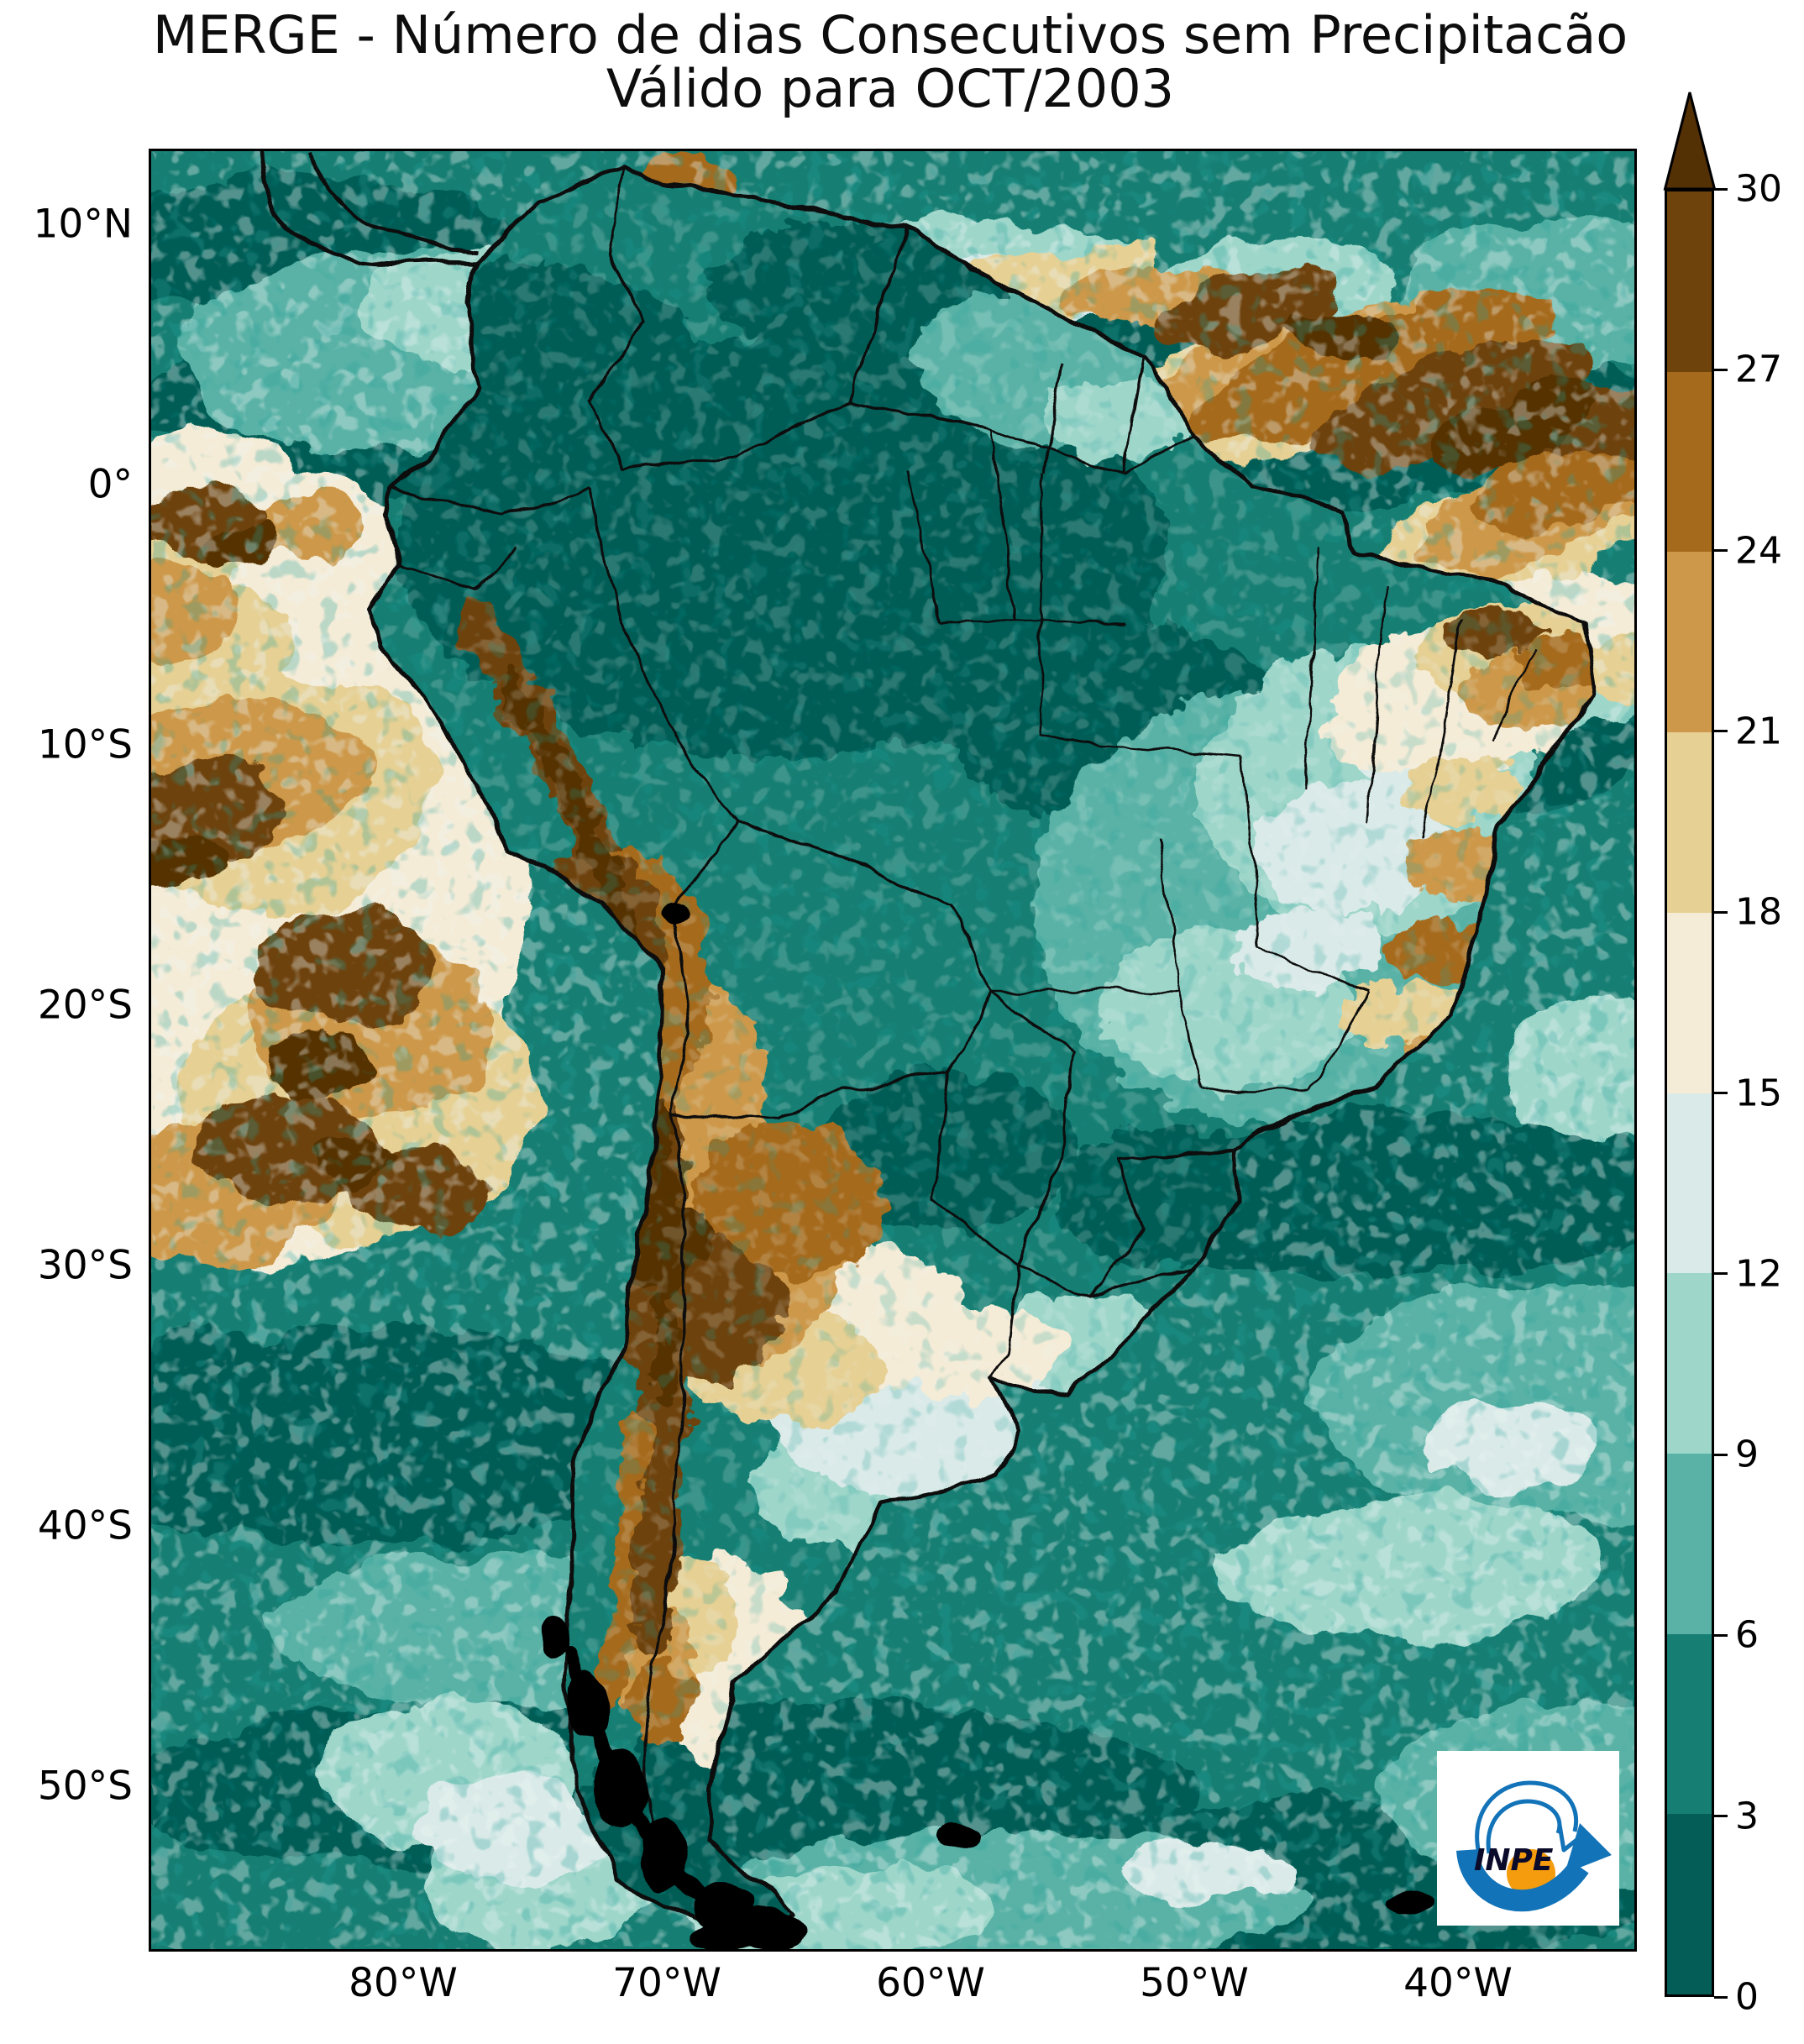 The width and height of the screenshot is (1804, 2044). What do you see at coordinates (1690, 141) in the screenshot?
I see `colorbar-over-arrow` at bounding box center [1690, 141].